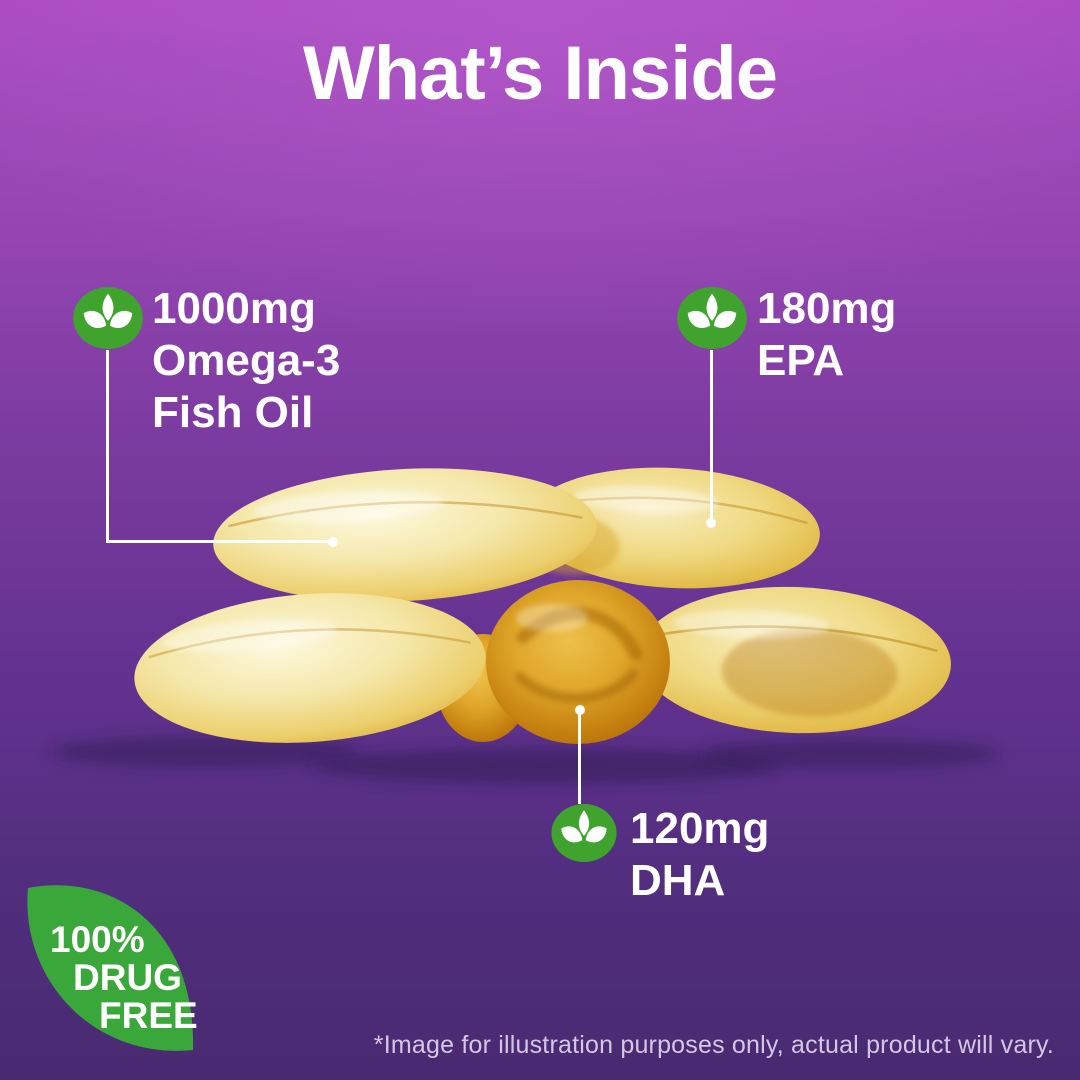 The width and height of the screenshot is (1080, 1080). I want to click on capsule-shadows, so click(525, 760).